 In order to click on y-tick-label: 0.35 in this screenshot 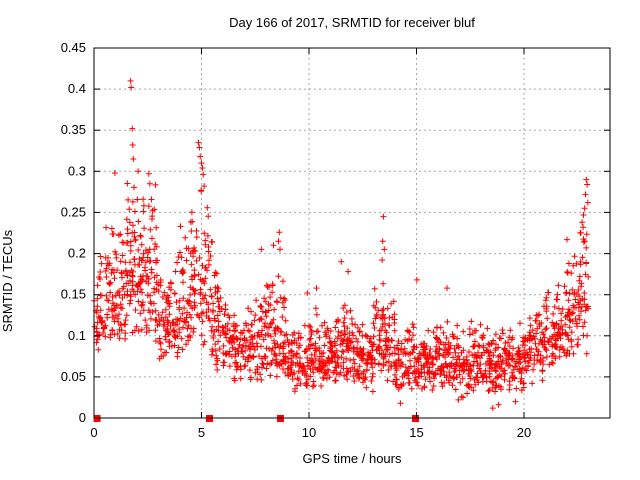, I will do `click(73, 129)`.